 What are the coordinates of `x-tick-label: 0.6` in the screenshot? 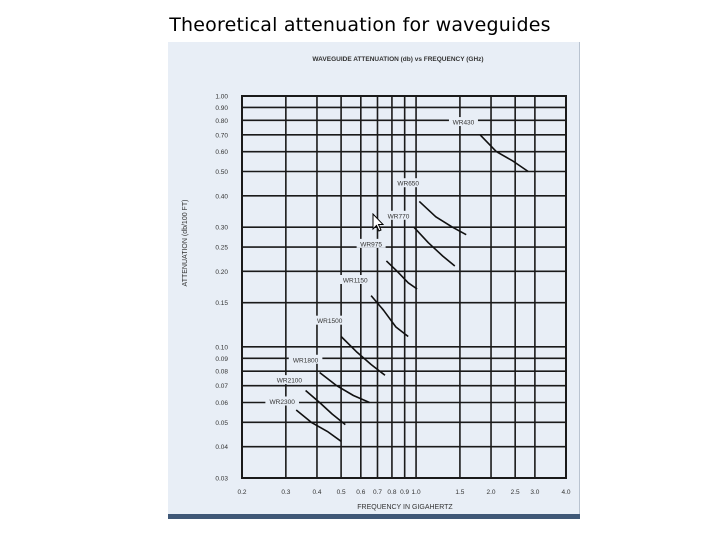 It's located at (360, 492).